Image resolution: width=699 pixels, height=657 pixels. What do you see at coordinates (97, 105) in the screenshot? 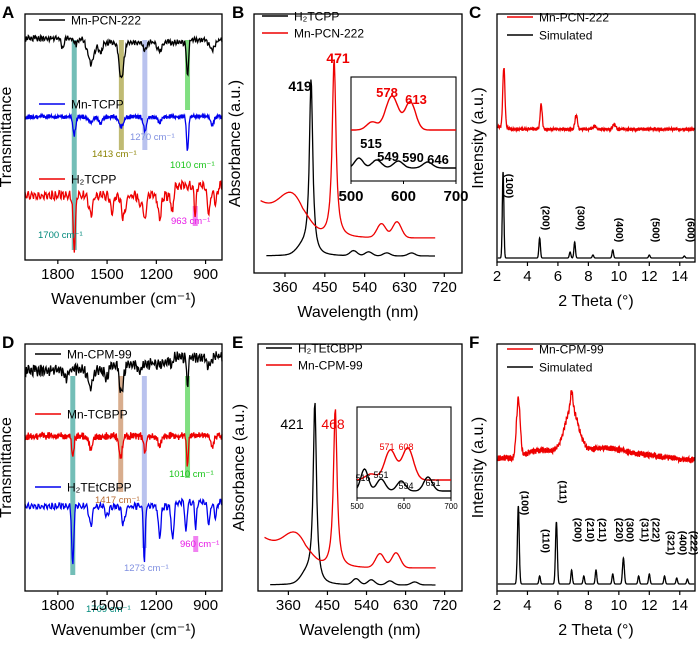
I see `legend-label: Mn-TCPP` at bounding box center [97, 105].